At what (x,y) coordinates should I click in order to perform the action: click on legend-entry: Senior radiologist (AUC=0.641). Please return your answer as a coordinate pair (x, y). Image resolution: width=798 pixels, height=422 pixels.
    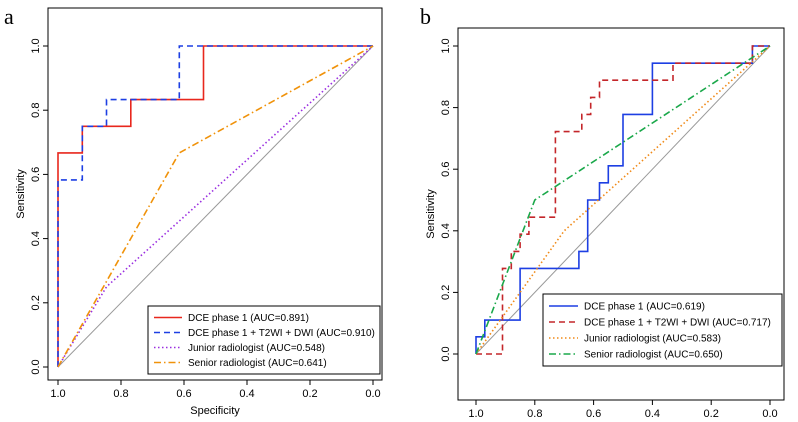
    Looking at the image, I should click on (257, 363).